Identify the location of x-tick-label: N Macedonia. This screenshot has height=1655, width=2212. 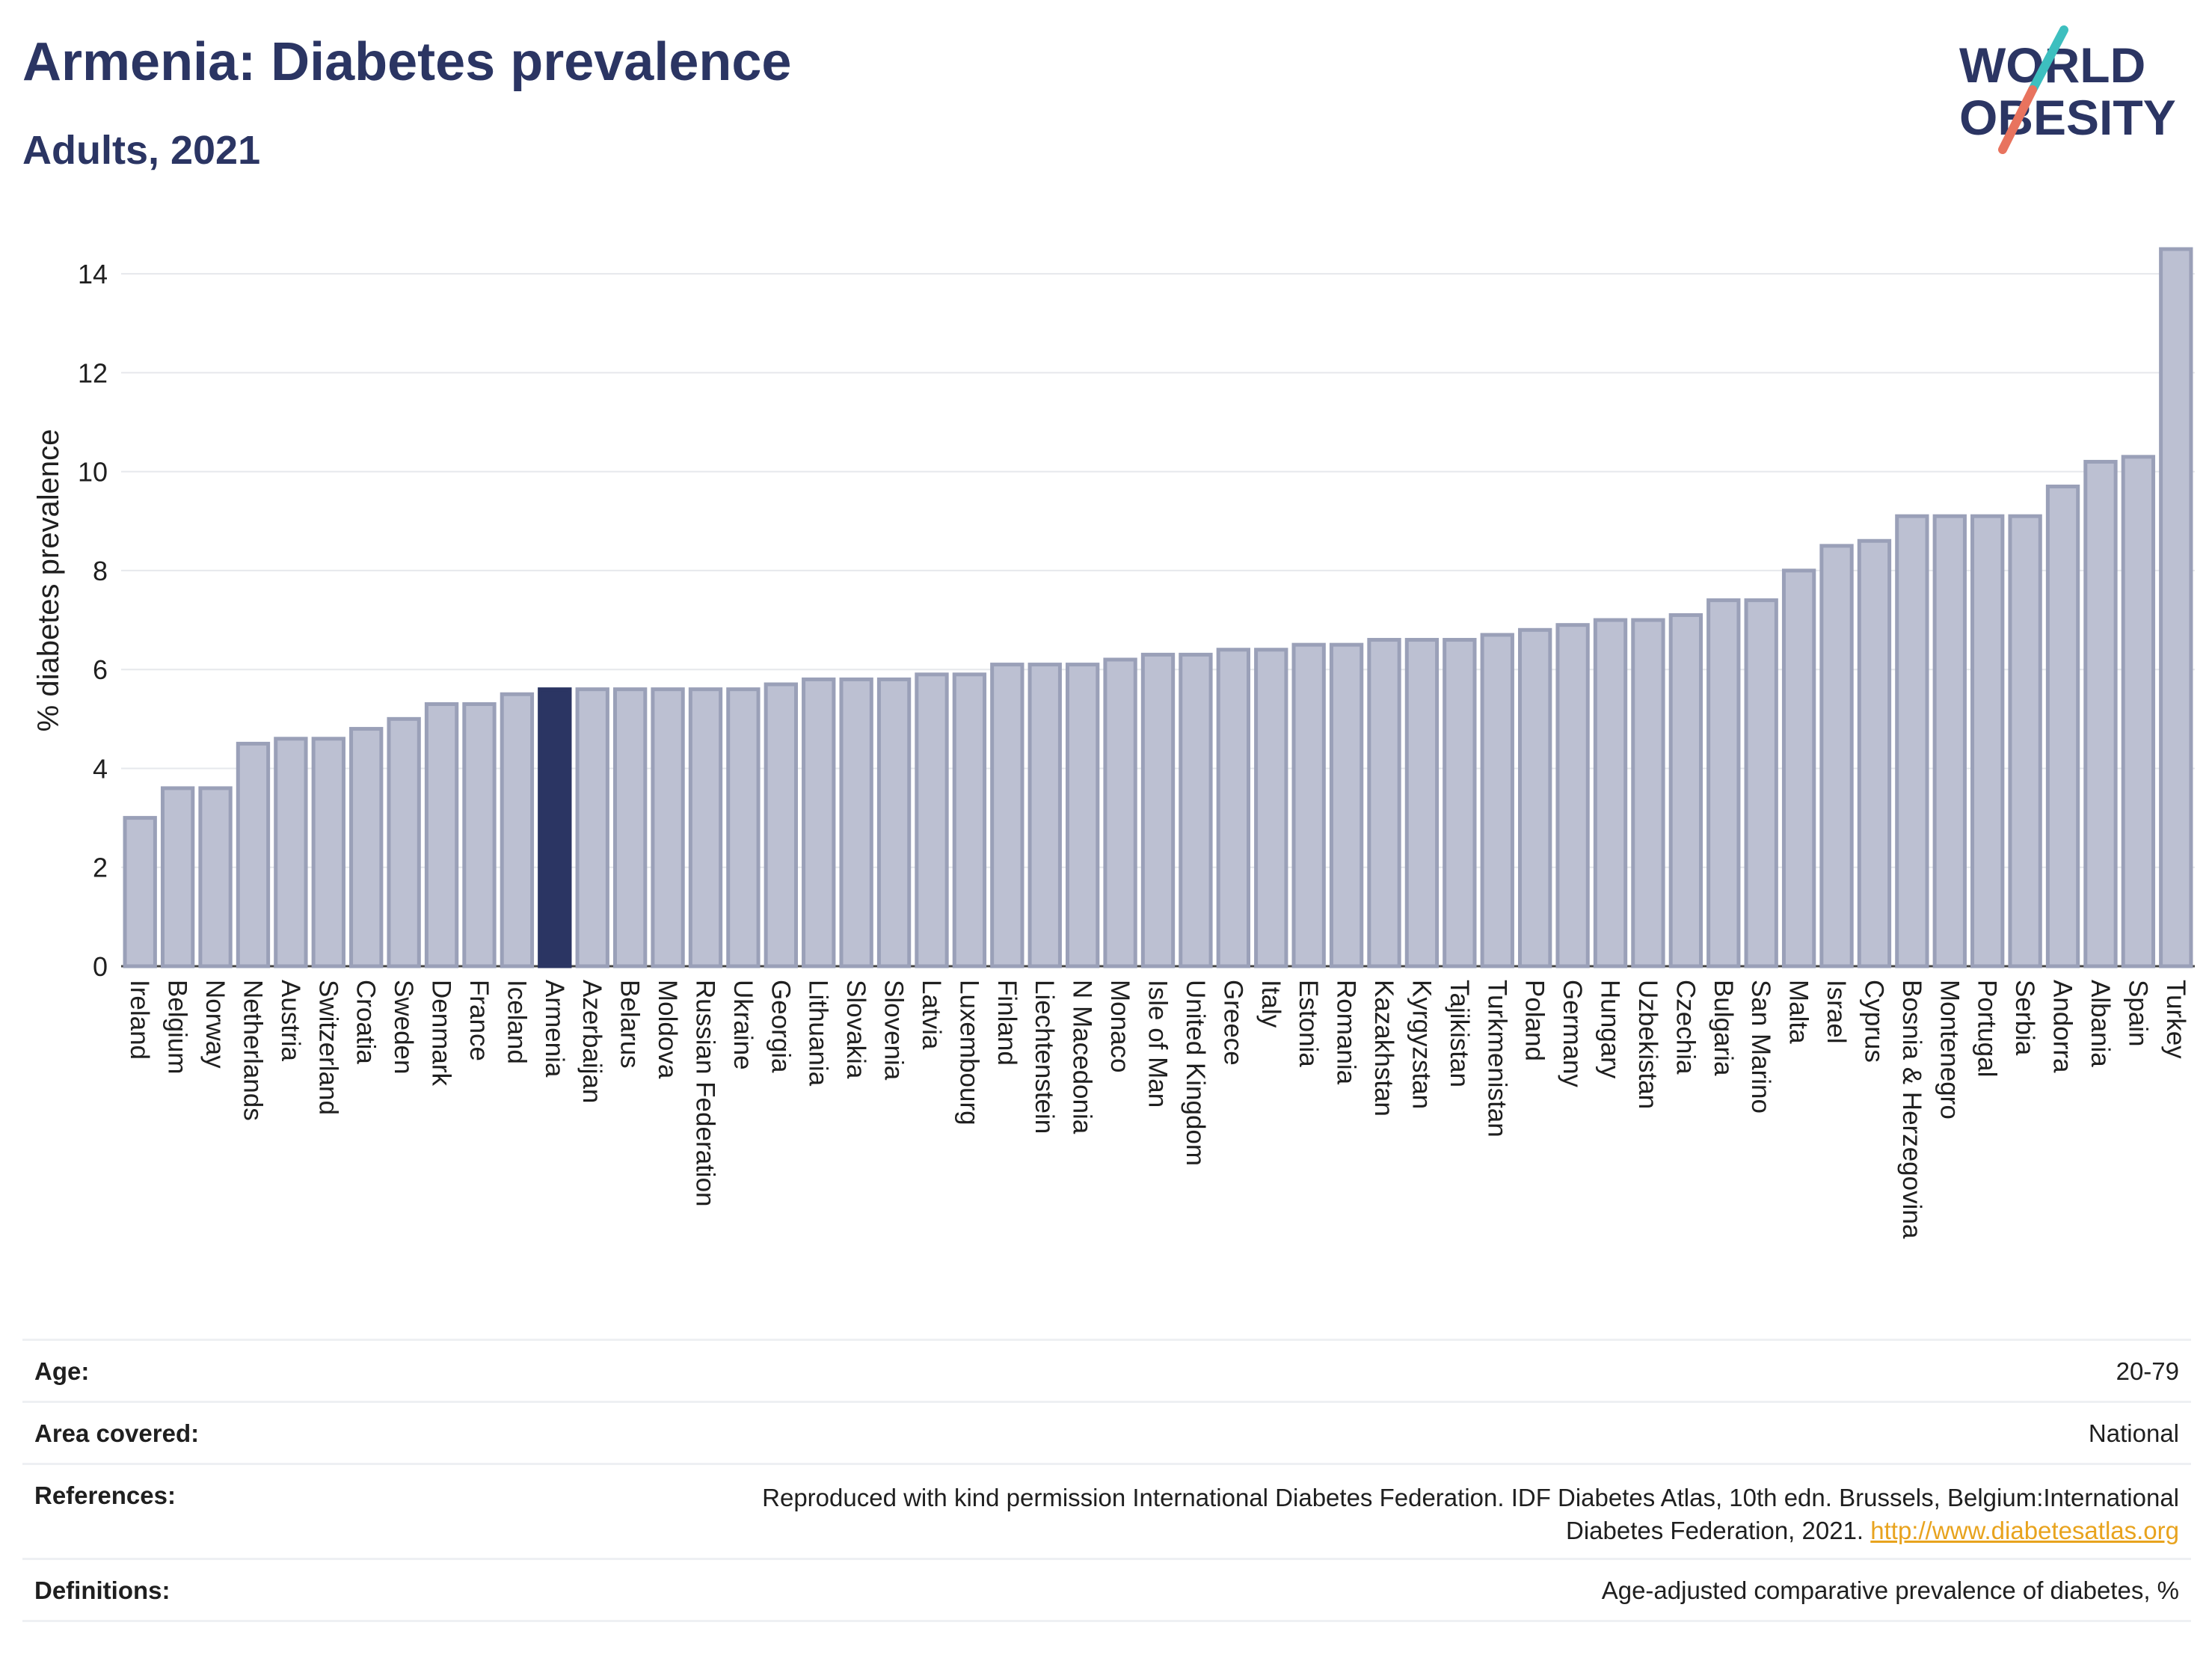
(1082, 1057).